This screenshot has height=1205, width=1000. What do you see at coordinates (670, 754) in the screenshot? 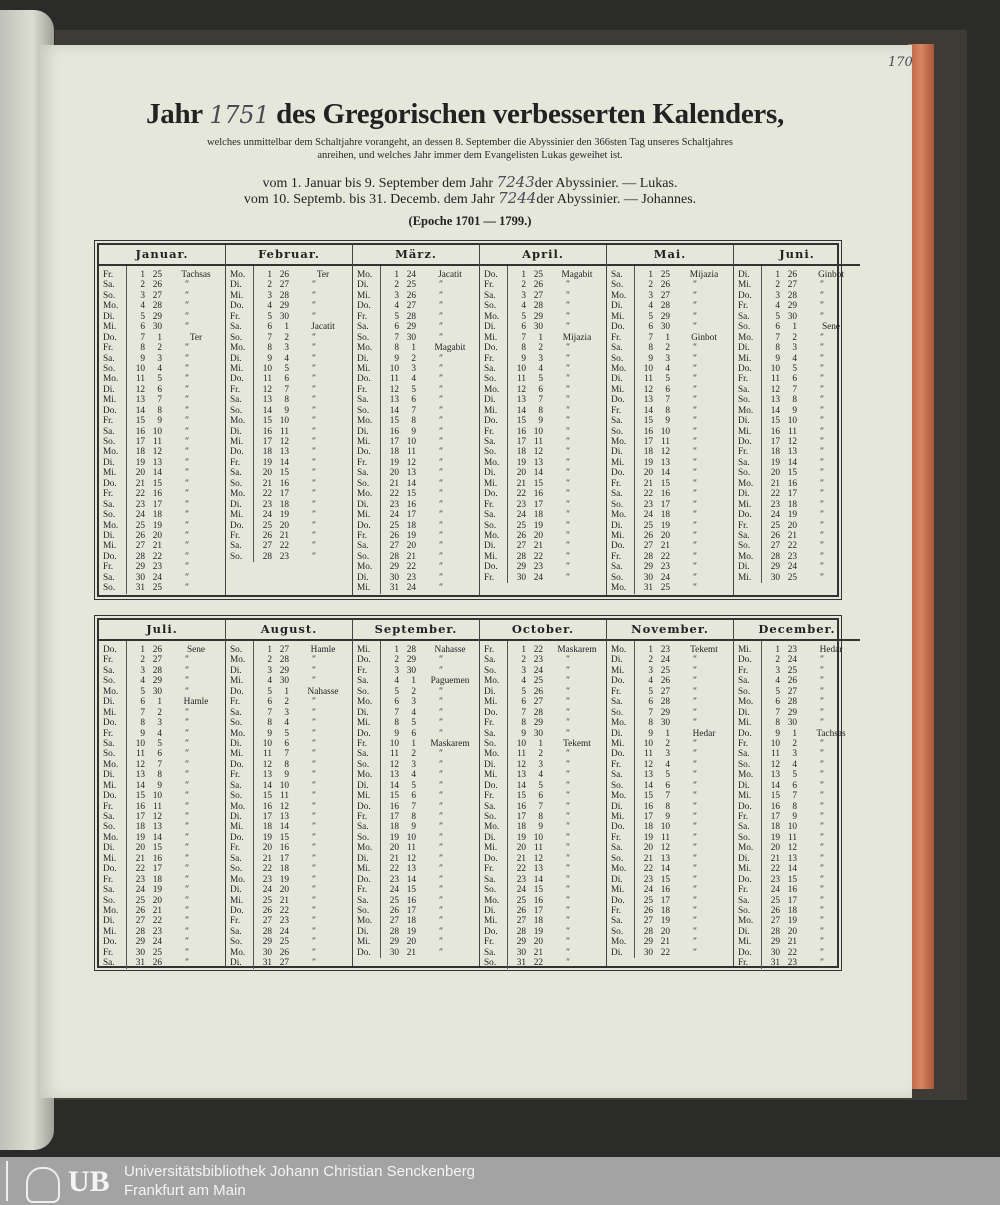
I see `day-row: Do. 11 3 ″` at bounding box center [670, 754].